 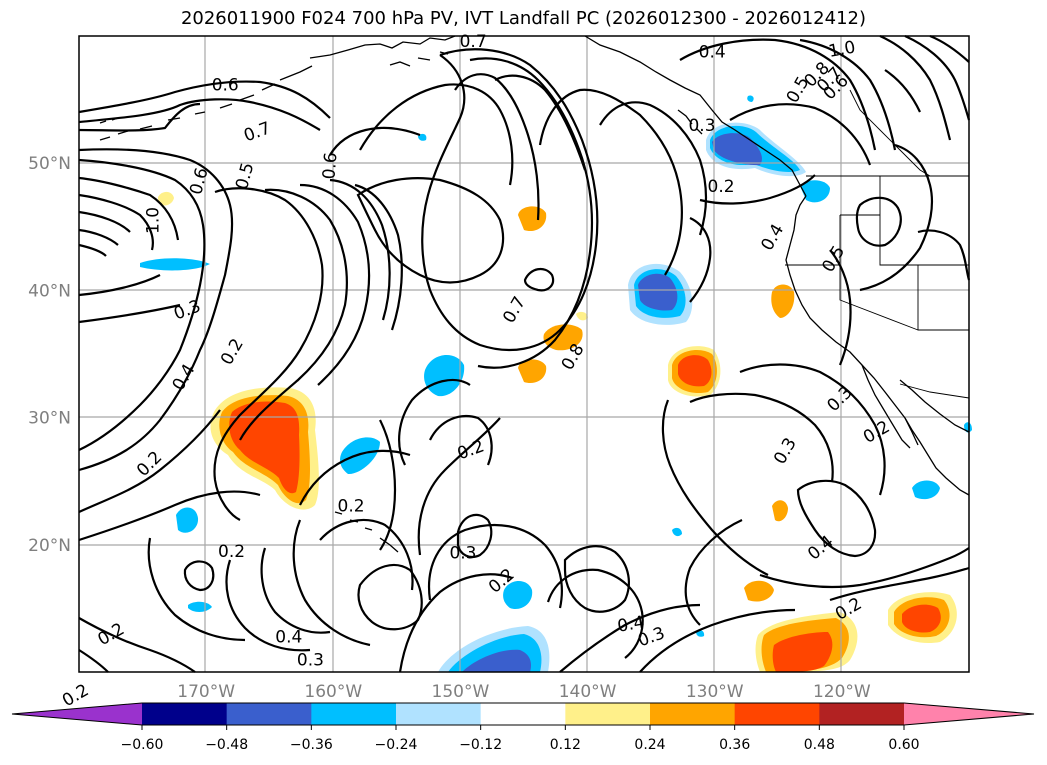 I want to click on latitude-label: 40°N, so click(x=49, y=291).